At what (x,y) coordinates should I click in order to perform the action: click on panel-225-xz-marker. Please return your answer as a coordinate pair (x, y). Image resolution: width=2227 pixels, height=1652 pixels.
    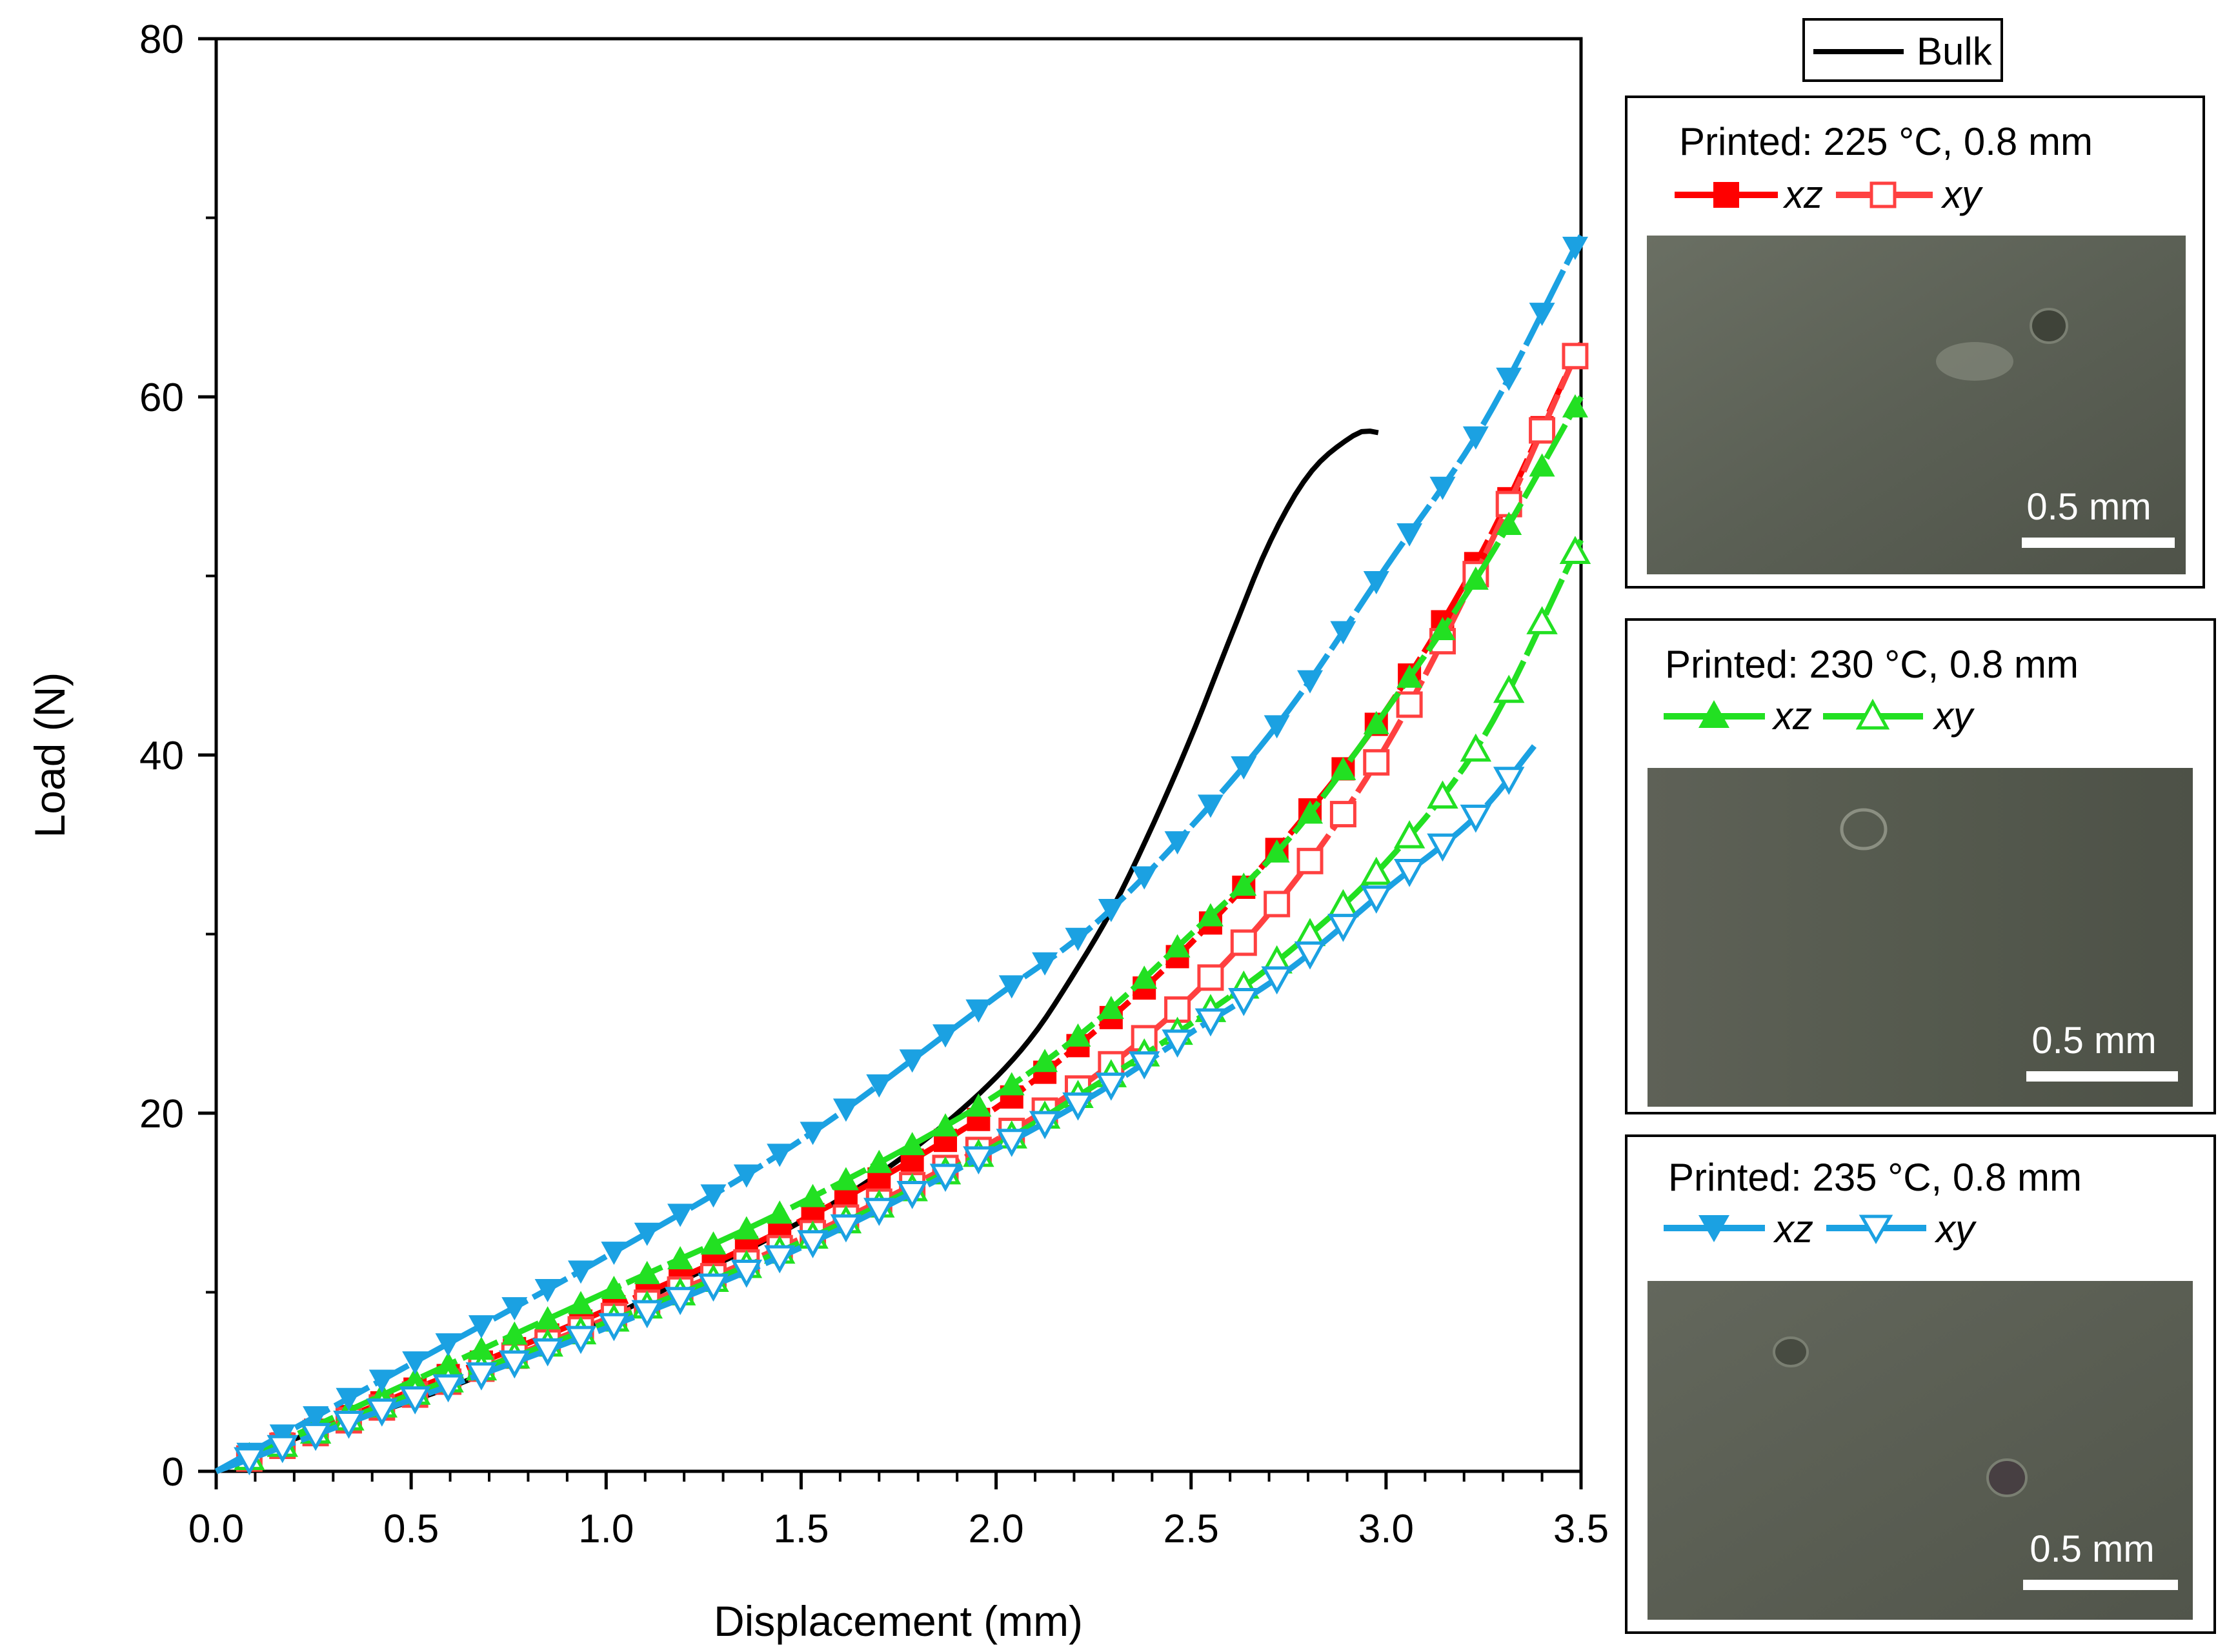
    Looking at the image, I should click on (1726, 195).